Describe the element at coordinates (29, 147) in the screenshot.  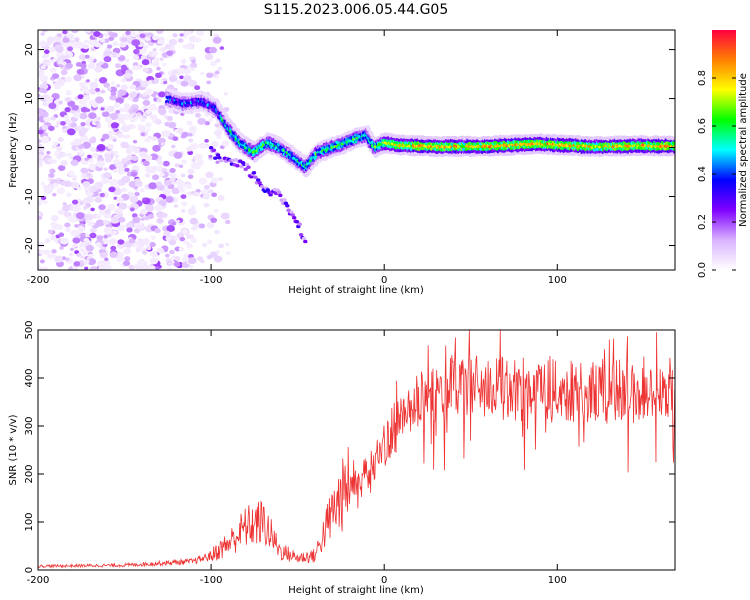
I see `y-tick-label: 0` at that location.